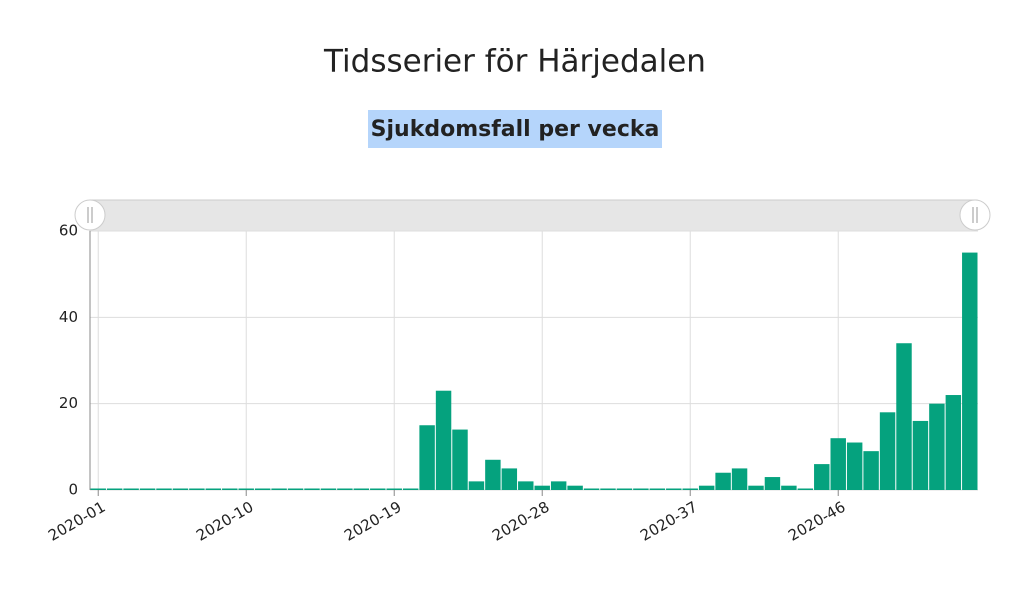  I want to click on x-tick-label: 2020-46, so click(816, 521).